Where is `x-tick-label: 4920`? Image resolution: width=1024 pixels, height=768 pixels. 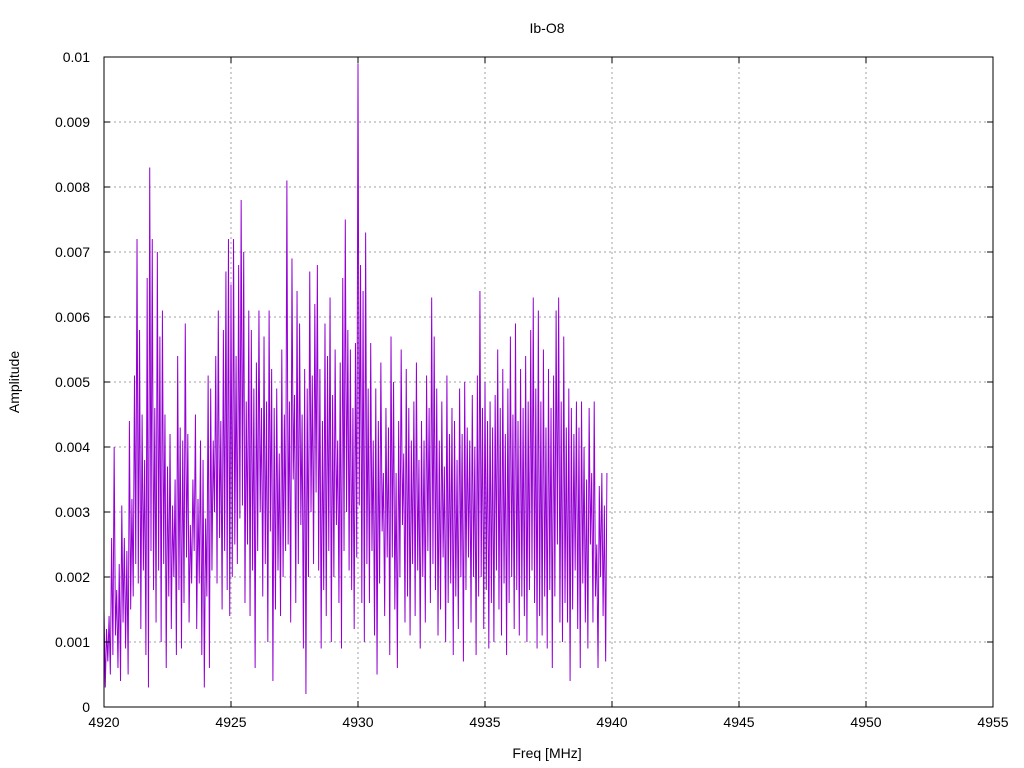 x-tick-label: 4920 is located at coordinates (103, 722).